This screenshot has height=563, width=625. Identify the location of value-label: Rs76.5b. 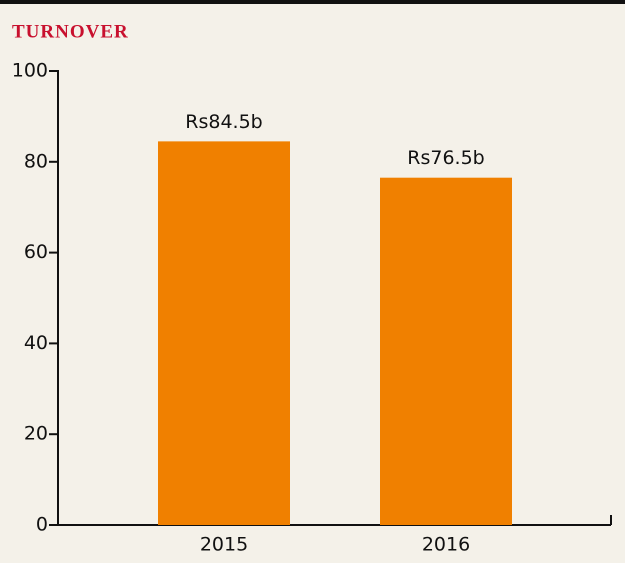
(445, 158).